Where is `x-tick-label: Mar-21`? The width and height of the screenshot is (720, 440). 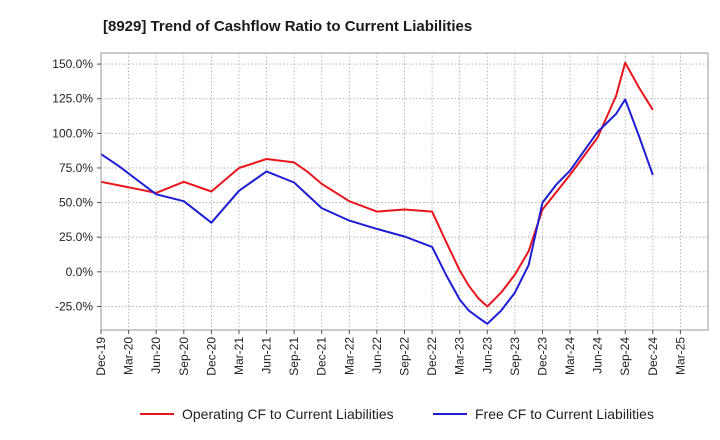 x-tick-label: Mar-21 is located at coordinates (239, 356).